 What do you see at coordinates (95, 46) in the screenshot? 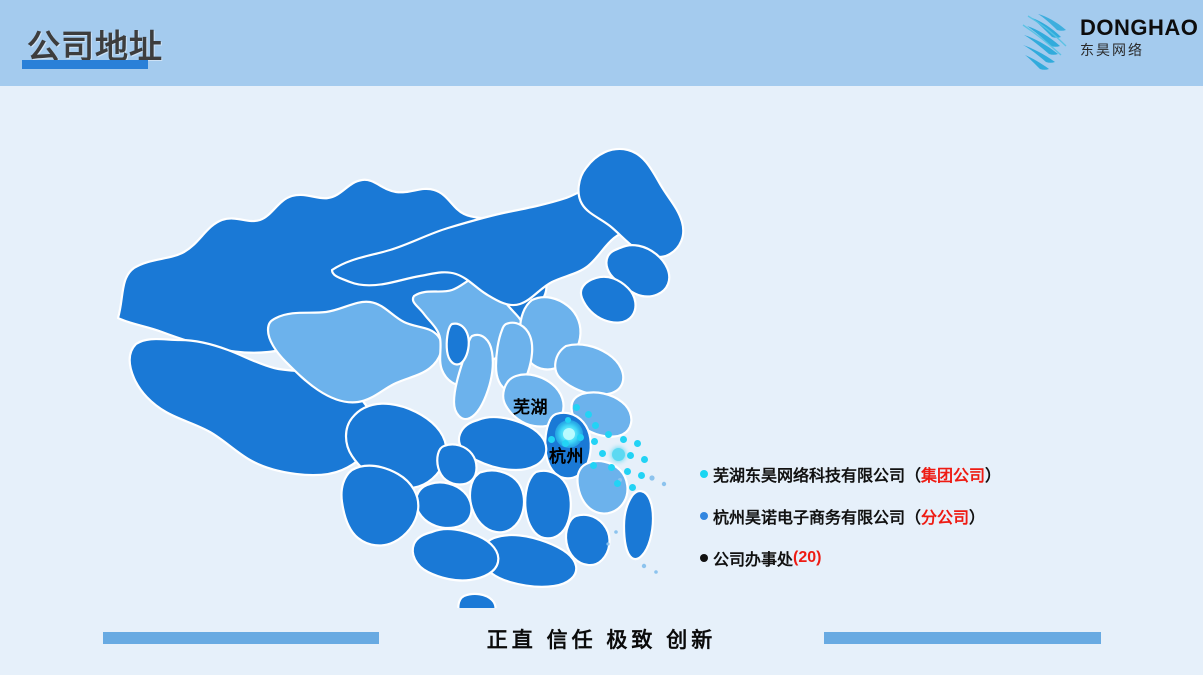
I see `page-title: 公司地址` at bounding box center [95, 46].